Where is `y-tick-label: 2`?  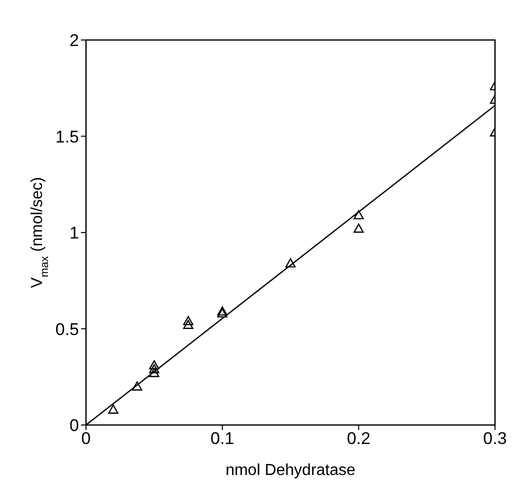
y-tick-label: 2 is located at coordinates (74, 40).